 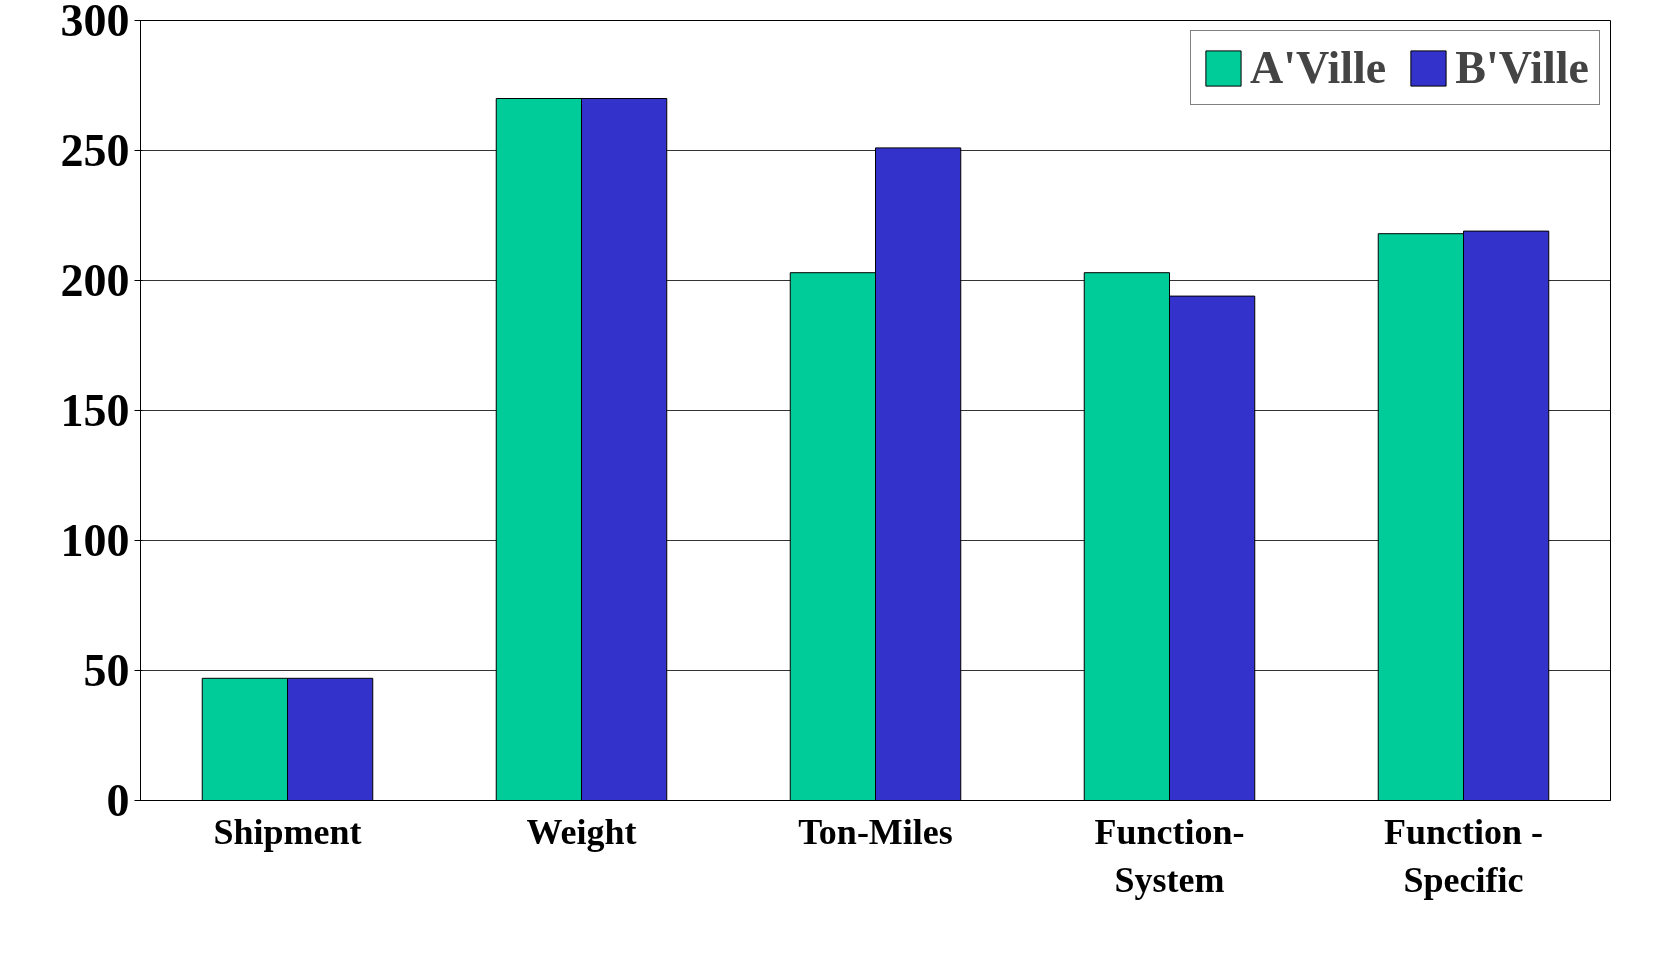 I want to click on x-tick-label: Function - Specific, so click(x=1463, y=855).